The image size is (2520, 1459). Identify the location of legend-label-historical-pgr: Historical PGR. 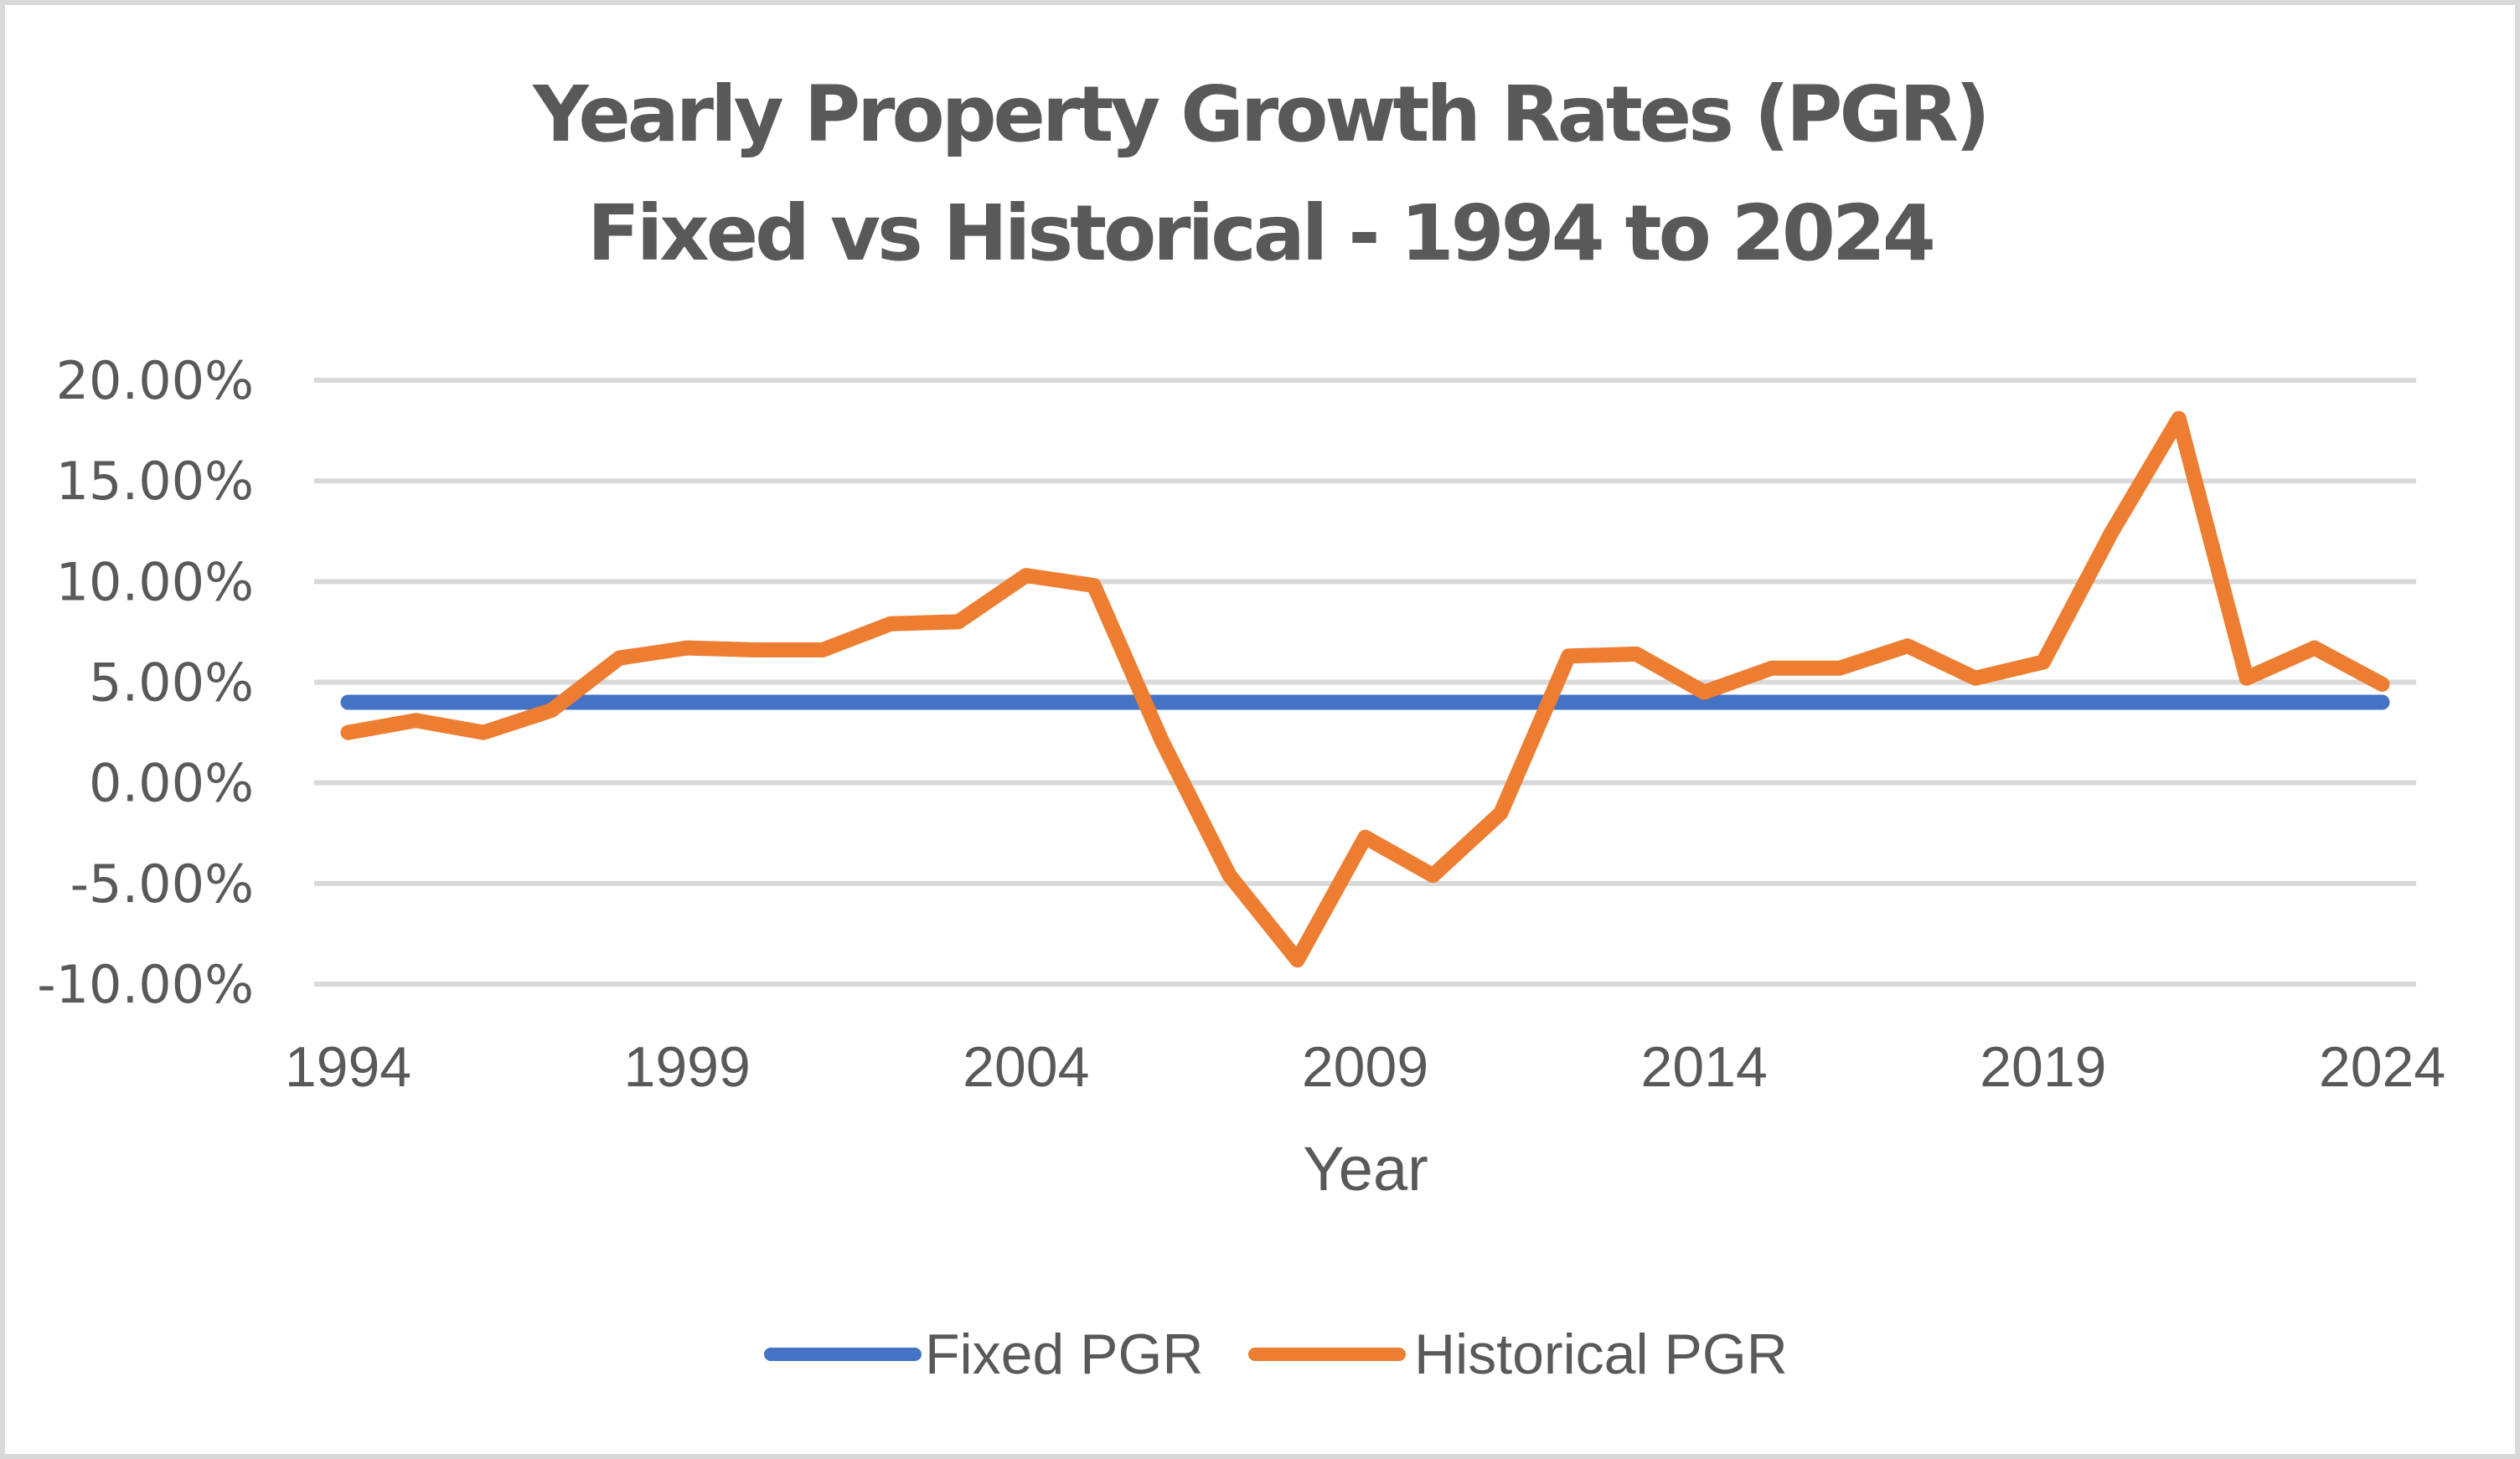
(1601, 1354).